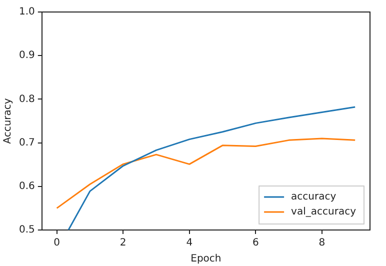 The width and height of the screenshot is (386, 266). What do you see at coordinates (26, 56) in the screenshot?
I see `y-tick-label: 0.9` at bounding box center [26, 56].